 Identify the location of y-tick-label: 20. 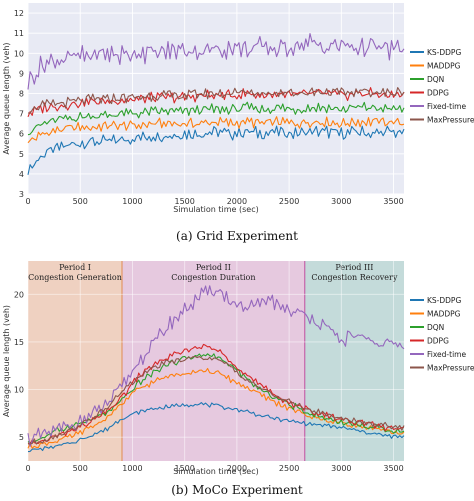
(19, 294).